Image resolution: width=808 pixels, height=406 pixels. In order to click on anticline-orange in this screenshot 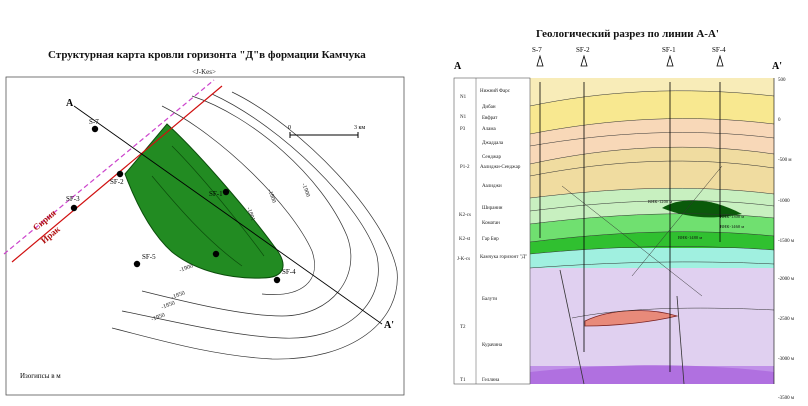, I will do `click(652, 141)`.